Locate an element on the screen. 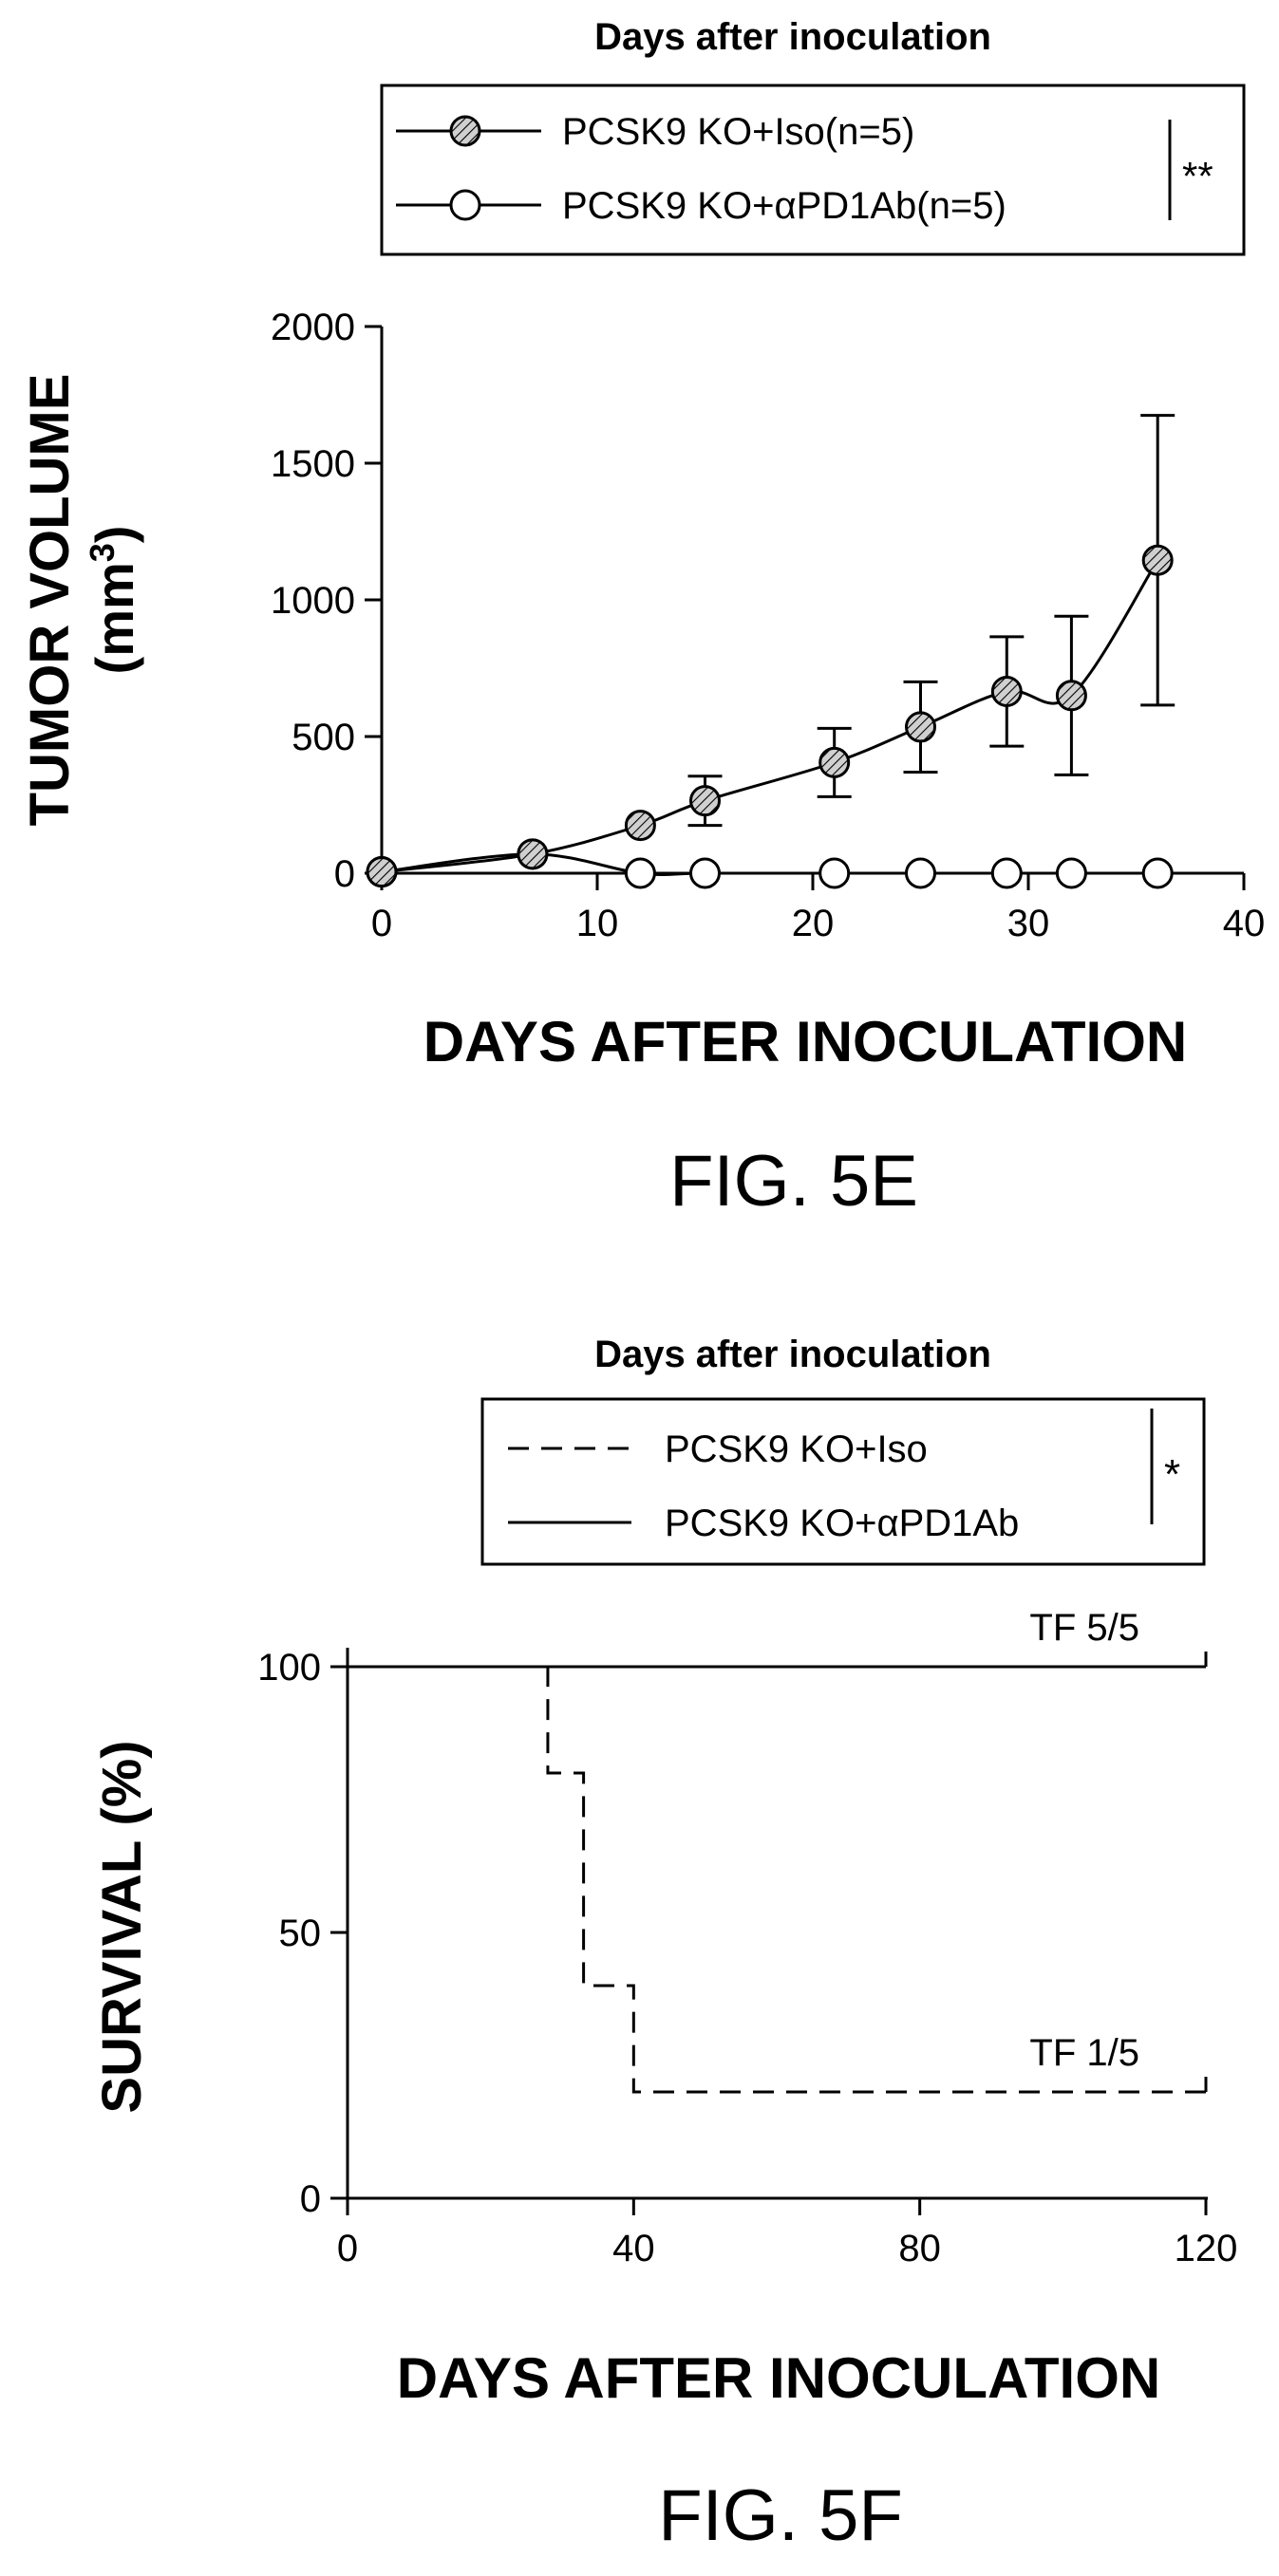  legend-item-apd1ab: PCSK9 KO+αPD1Ab is located at coordinates (763, 1524).